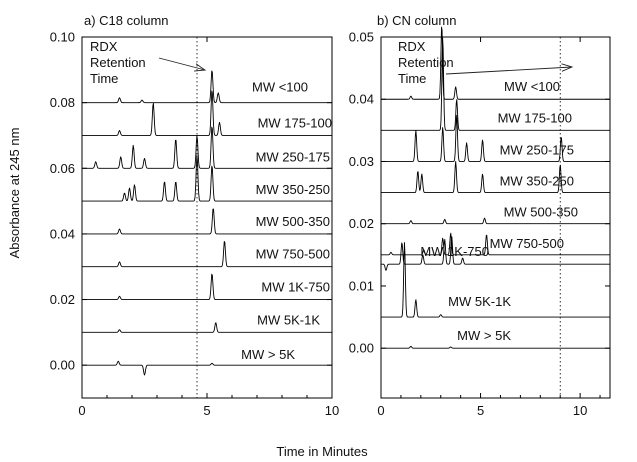 This screenshot has height=462, width=637. I want to click on panel-title: a) C18 column, so click(126, 20).